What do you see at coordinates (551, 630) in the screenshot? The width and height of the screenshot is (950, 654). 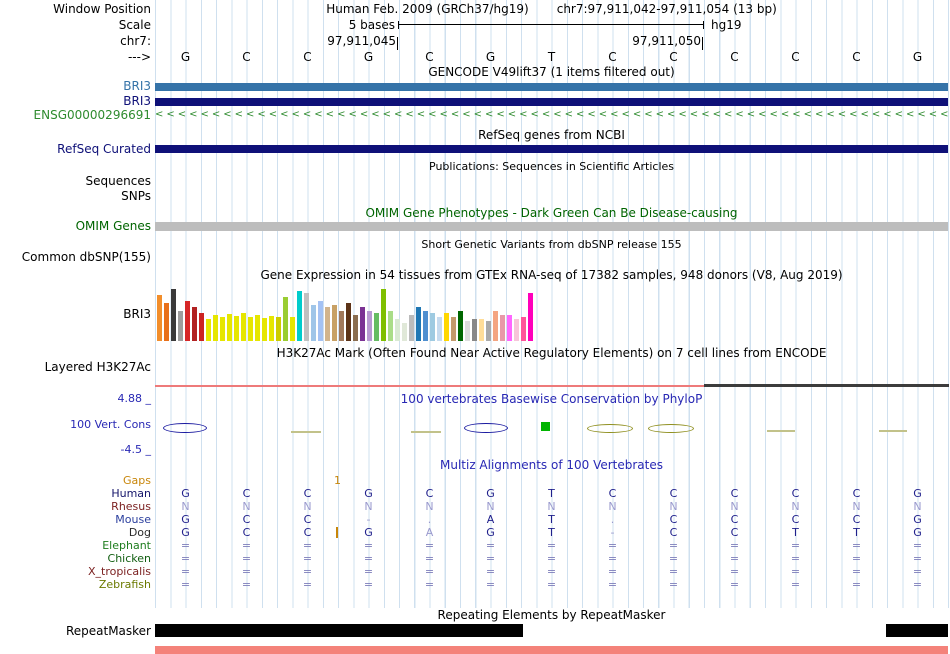 I see `repeatmasker-track-area` at bounding box center [551, 630].